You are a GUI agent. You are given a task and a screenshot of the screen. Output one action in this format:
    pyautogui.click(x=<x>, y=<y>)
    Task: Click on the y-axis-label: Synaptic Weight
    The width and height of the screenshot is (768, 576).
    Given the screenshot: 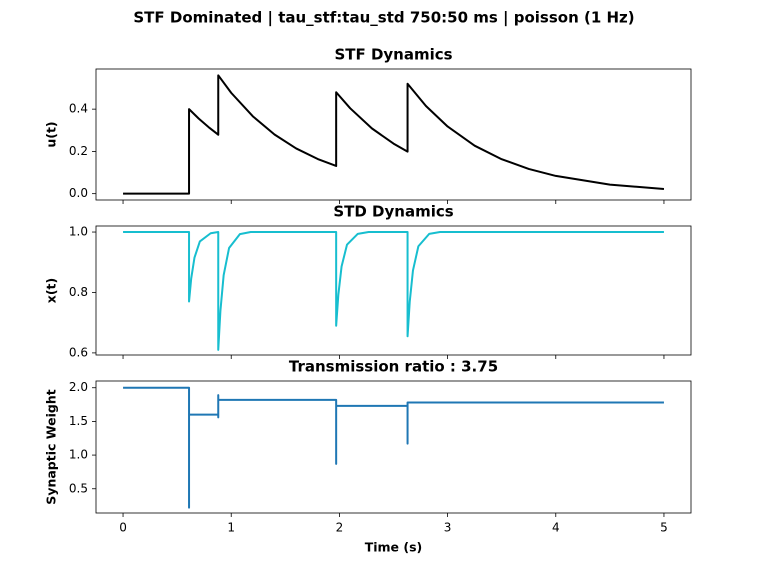 What is the action you would take?
    pyautogui.click(x=51, y=446)
    